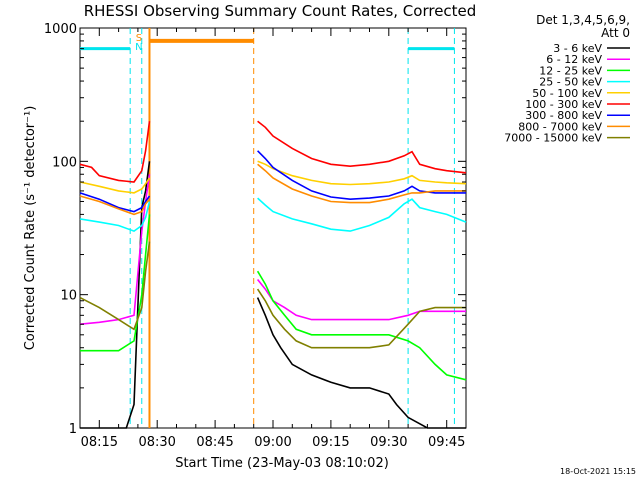 The height and width of the screenshot is (480, 640). Describe the element at coordinates (577, 48) in the screenshot. I see `legend-entry-label: 3 - 6 keV` at that location.